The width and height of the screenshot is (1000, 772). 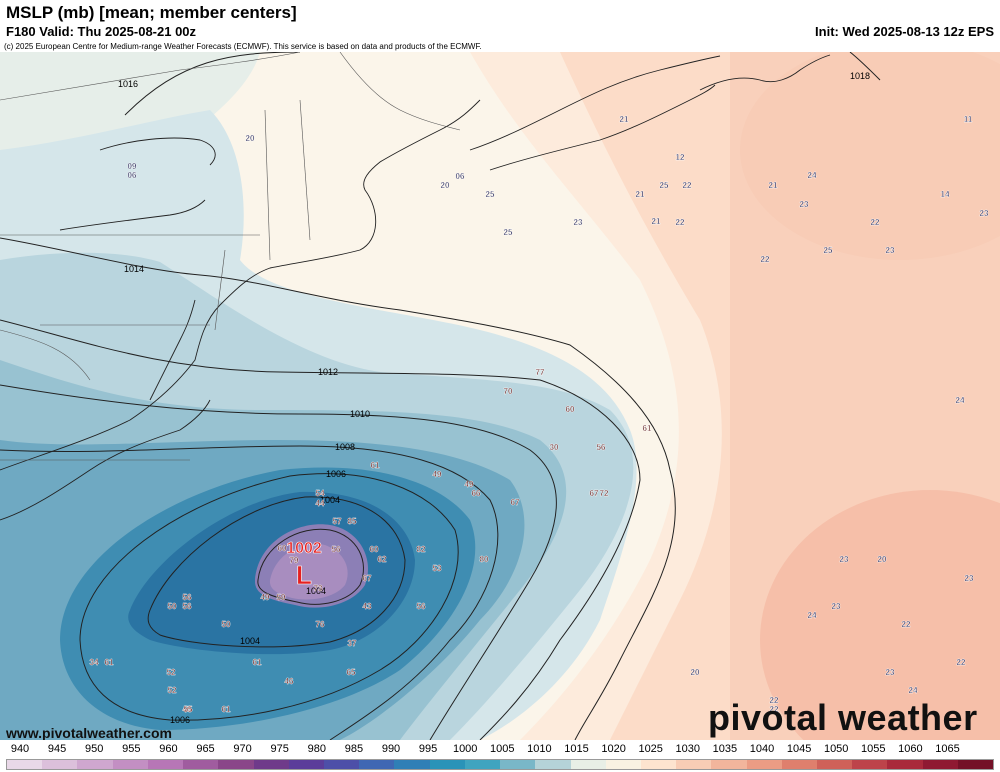 I want to click on colorbar-tick-label: 1005, so click(x=502, y=749).